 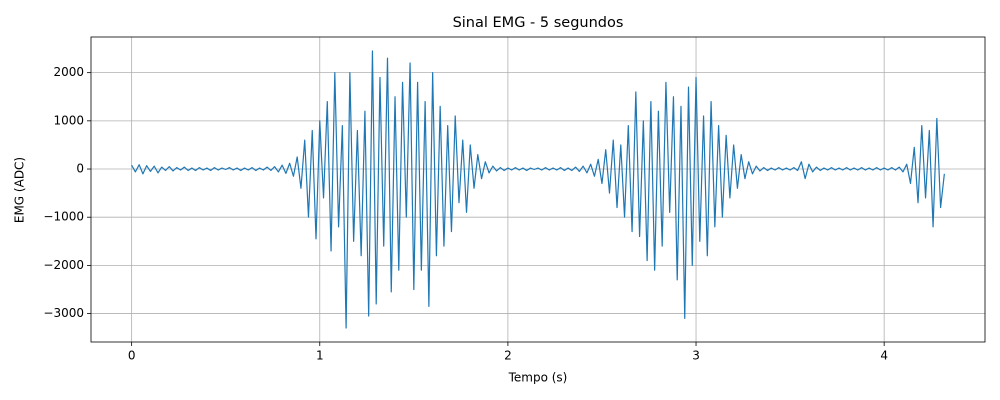 What do you see at coordinates (80, 169) in the screenshot?
I see `y-tick-label: 0` at bounding box center [80, 169].